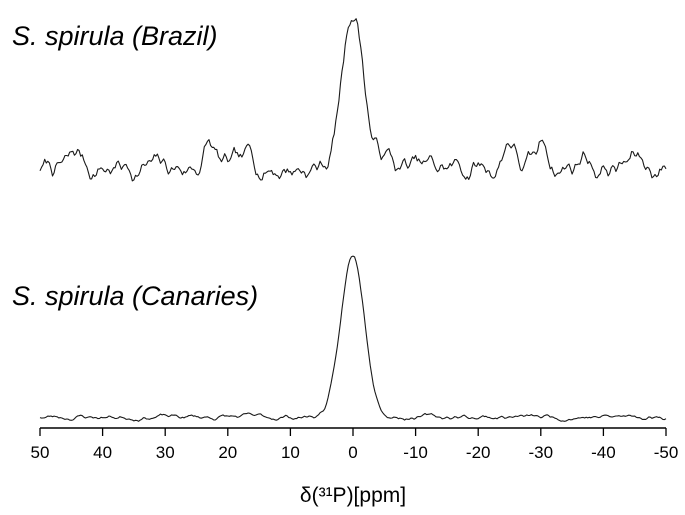  I want to click on series-label-canaries: S. spirula (Canaries), so click(135, 296).